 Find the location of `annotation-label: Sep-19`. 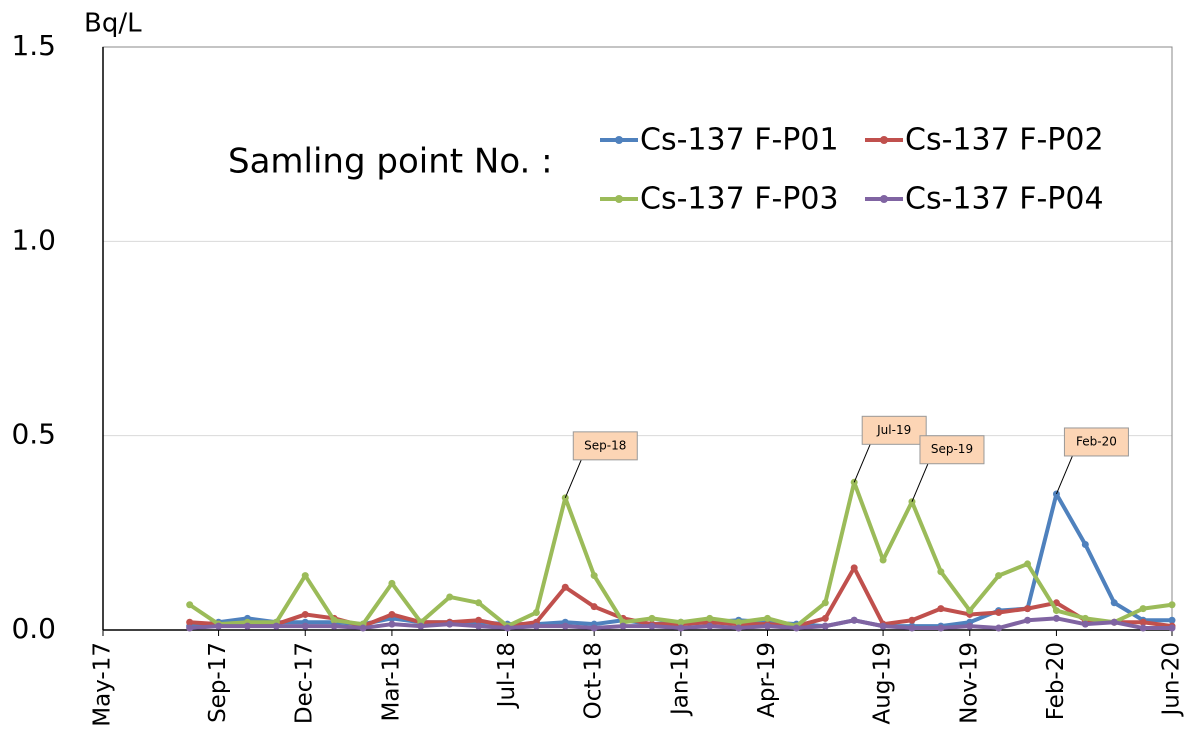

annotation-label: Sep-19 is located at coordinates (952, 449).